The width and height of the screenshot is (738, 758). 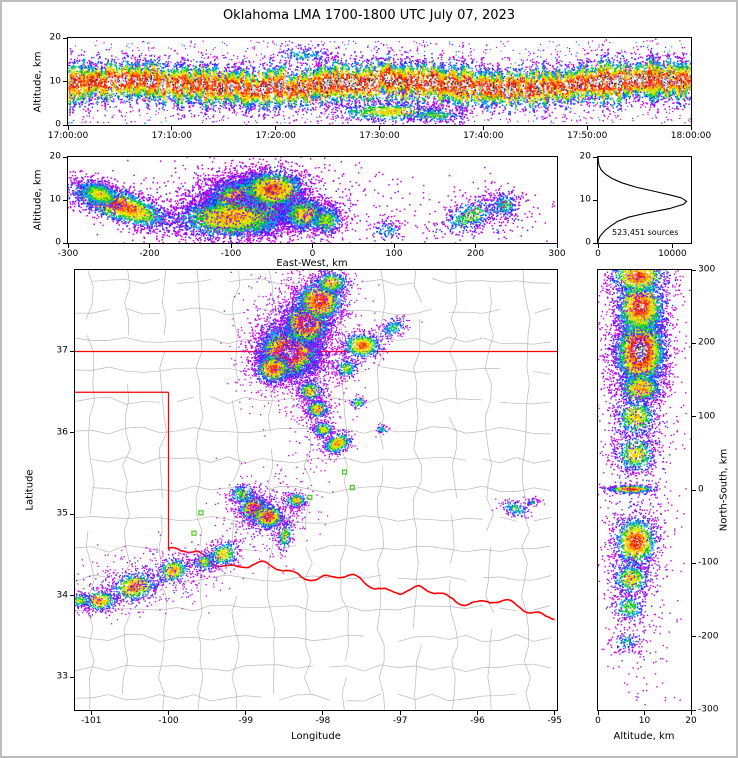 What do you see at coordinates (557, 254) in the screenshot?
I see `axis-tick-label: 300` at bounding box center [557, 254].